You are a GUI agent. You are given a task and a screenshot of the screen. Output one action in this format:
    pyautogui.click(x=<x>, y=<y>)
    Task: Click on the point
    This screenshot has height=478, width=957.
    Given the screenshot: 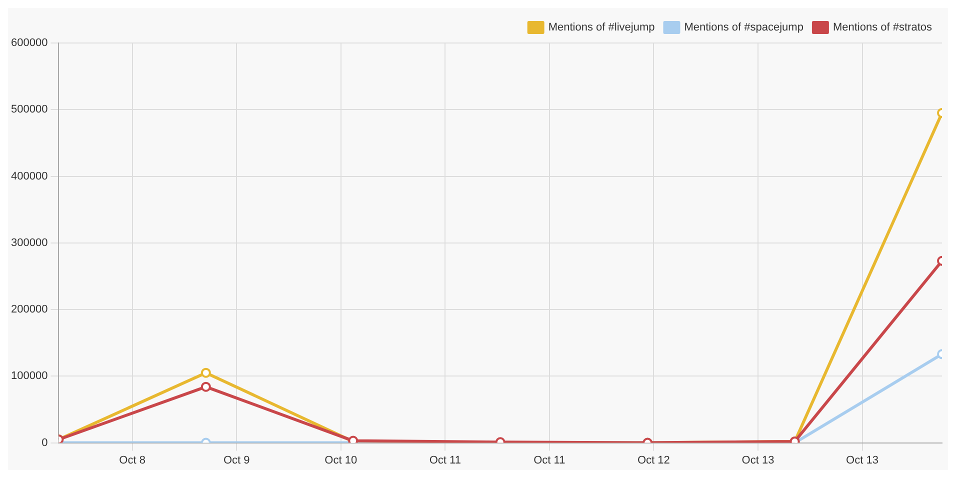 What is the action you would take?
    pyautogui.click(x=205, y=387)
    